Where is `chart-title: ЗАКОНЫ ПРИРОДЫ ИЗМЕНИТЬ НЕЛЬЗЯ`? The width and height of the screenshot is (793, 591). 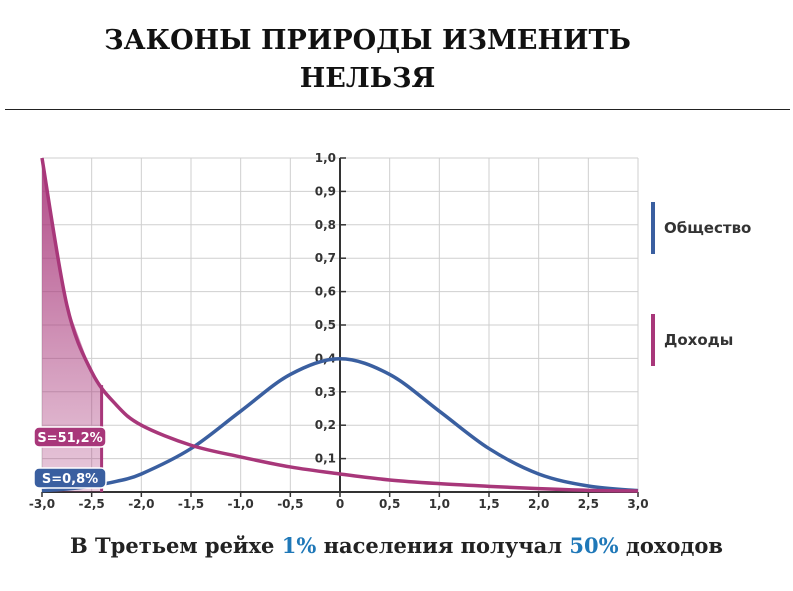
chart-title: ЗАКОНЫ ПРИРОДЫ ИЗМЕНИТЬ НЕЛЬЗЯ is located at coordinates (367, 60).